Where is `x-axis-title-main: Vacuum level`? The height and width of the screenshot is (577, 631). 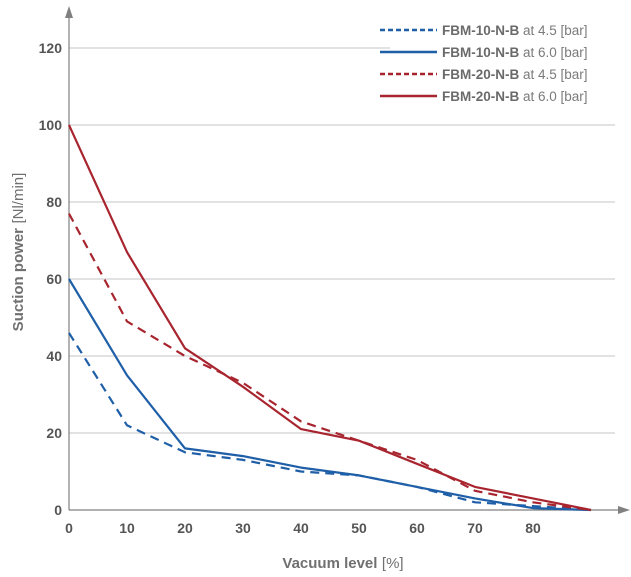
x-axis-title-main: Vacuum level is located at coordinates (329, 563).